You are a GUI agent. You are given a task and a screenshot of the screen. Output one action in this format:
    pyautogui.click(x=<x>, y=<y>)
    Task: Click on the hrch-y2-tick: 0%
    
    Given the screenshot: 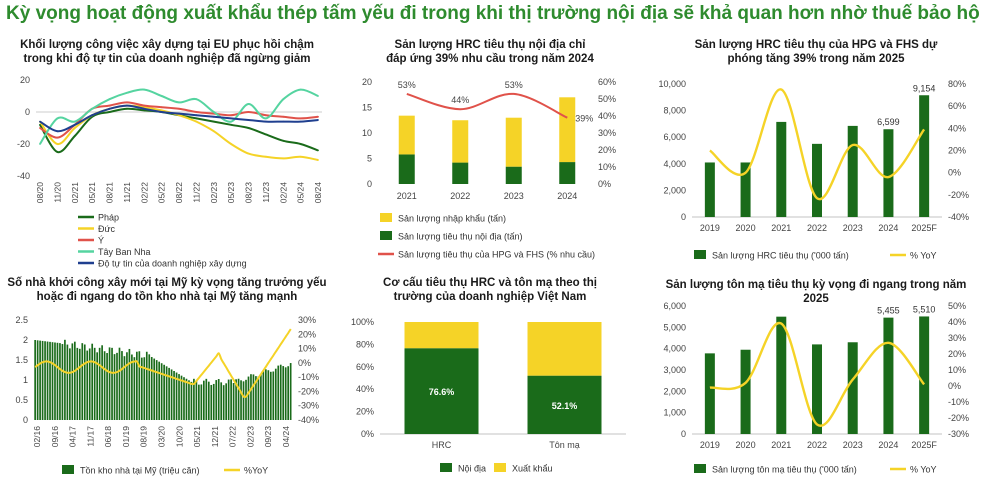 What is the action you would take?
    pyautogui.click(x=954, y=173)
    